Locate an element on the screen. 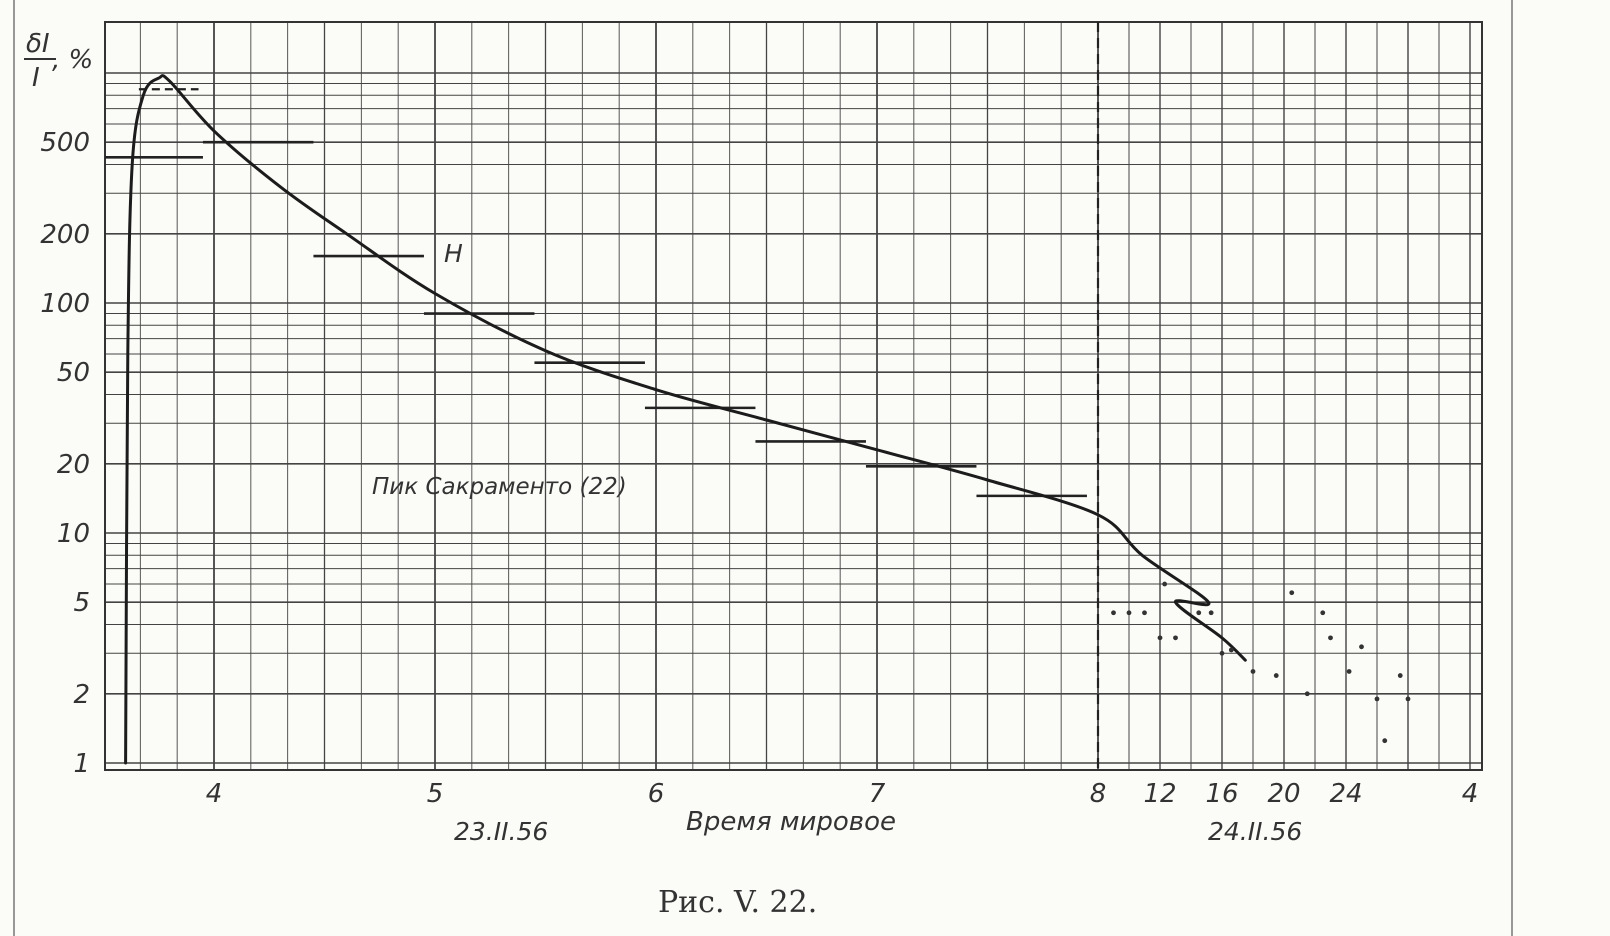 The height and width of the screenshot is (936, 1610). date-label-first: 23.II.56 is located at coordinates (501, 831).